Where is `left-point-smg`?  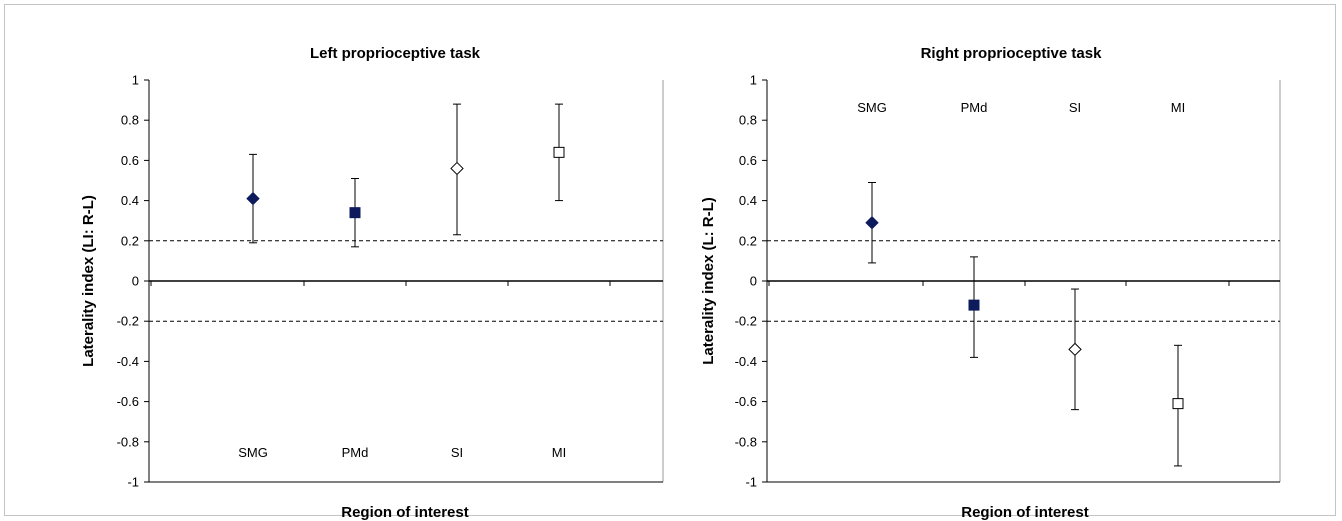 left-point-smg is located at coordinates (253, 198).